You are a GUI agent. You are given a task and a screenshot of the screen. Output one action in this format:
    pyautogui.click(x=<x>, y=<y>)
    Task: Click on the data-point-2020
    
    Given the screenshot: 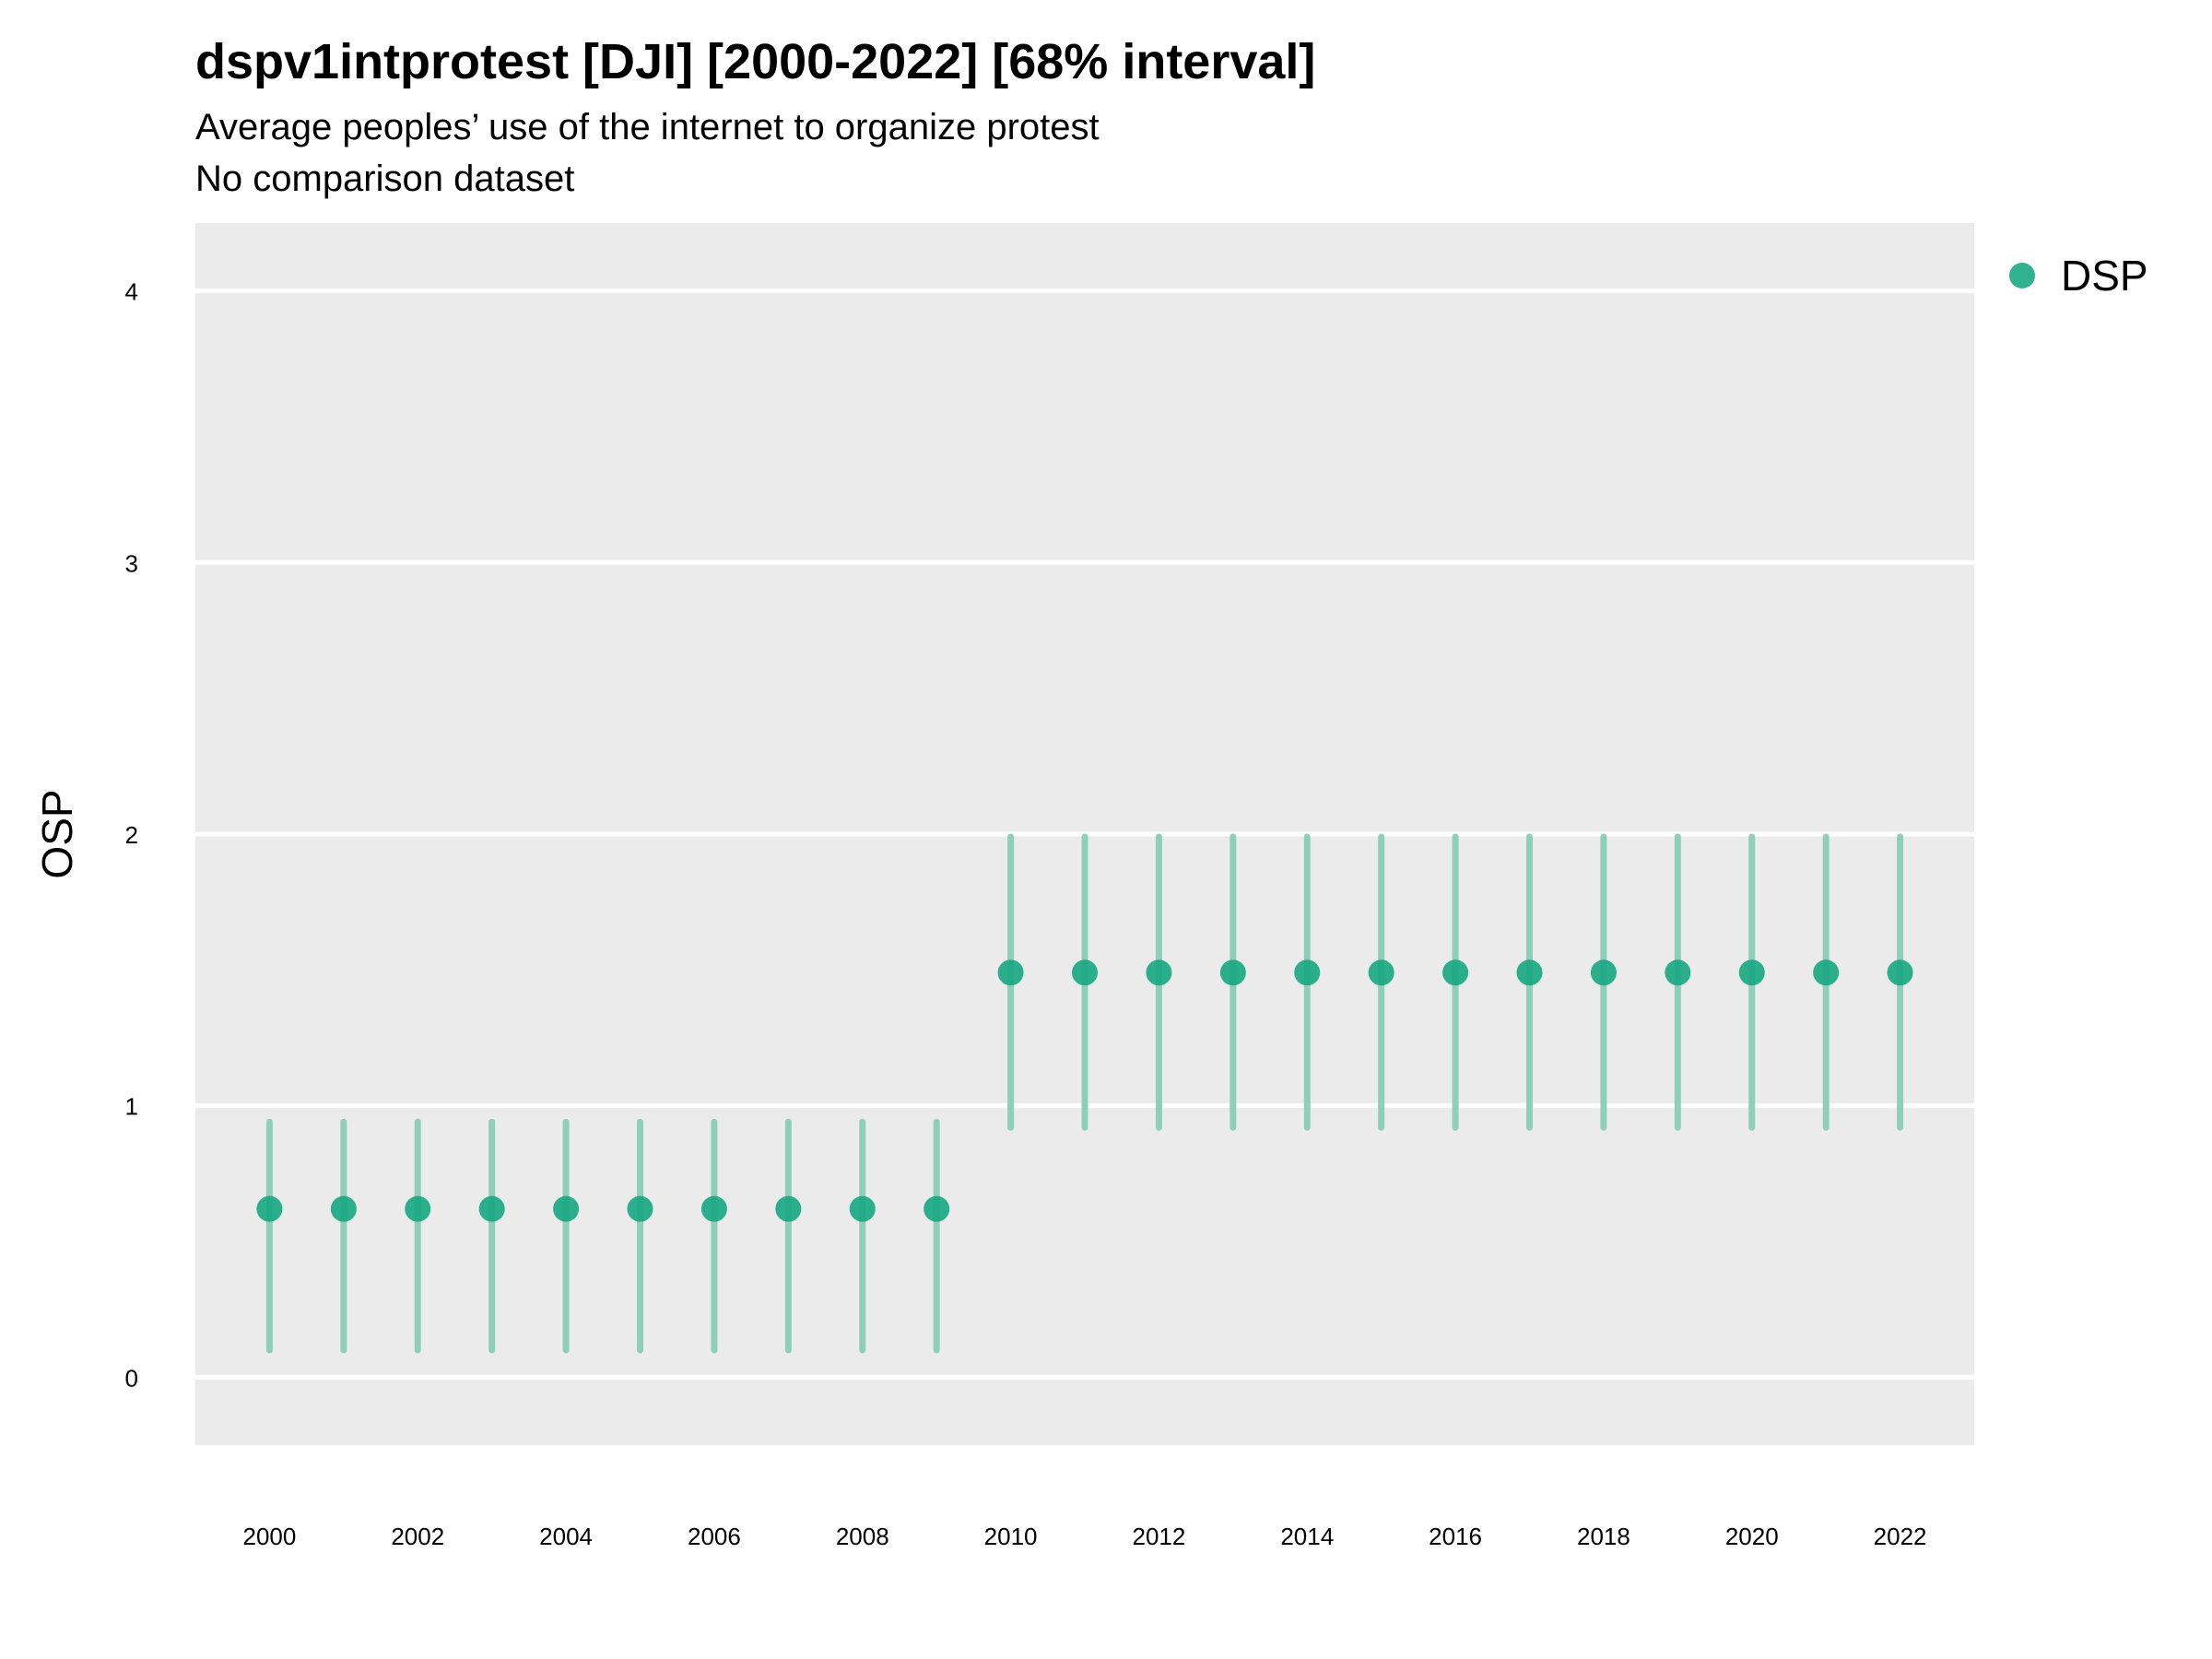 What is the action you would take?
    pyautogui.click(x=1751, y=972)
    